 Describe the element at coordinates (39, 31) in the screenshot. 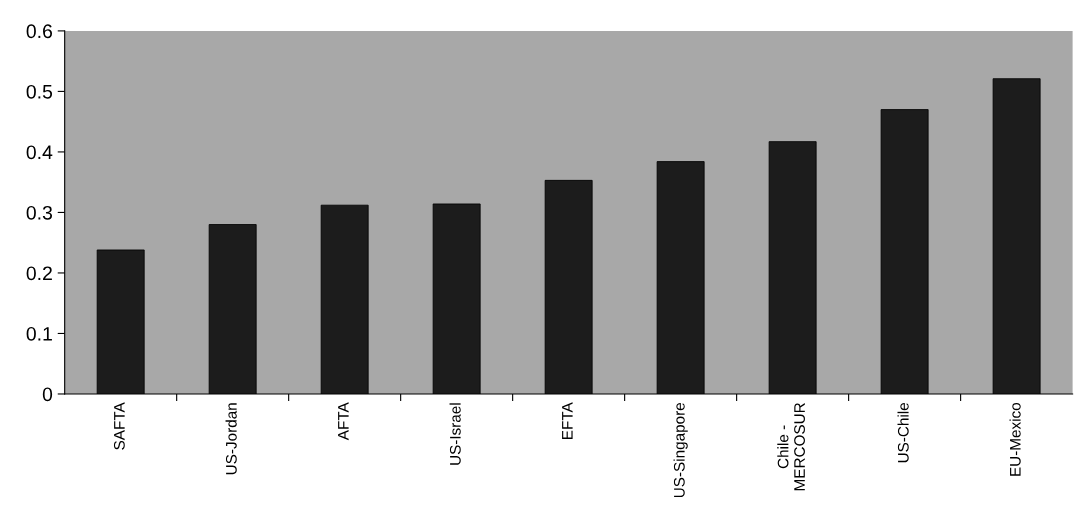

I see `y-tick-label: 0.6` at that location.